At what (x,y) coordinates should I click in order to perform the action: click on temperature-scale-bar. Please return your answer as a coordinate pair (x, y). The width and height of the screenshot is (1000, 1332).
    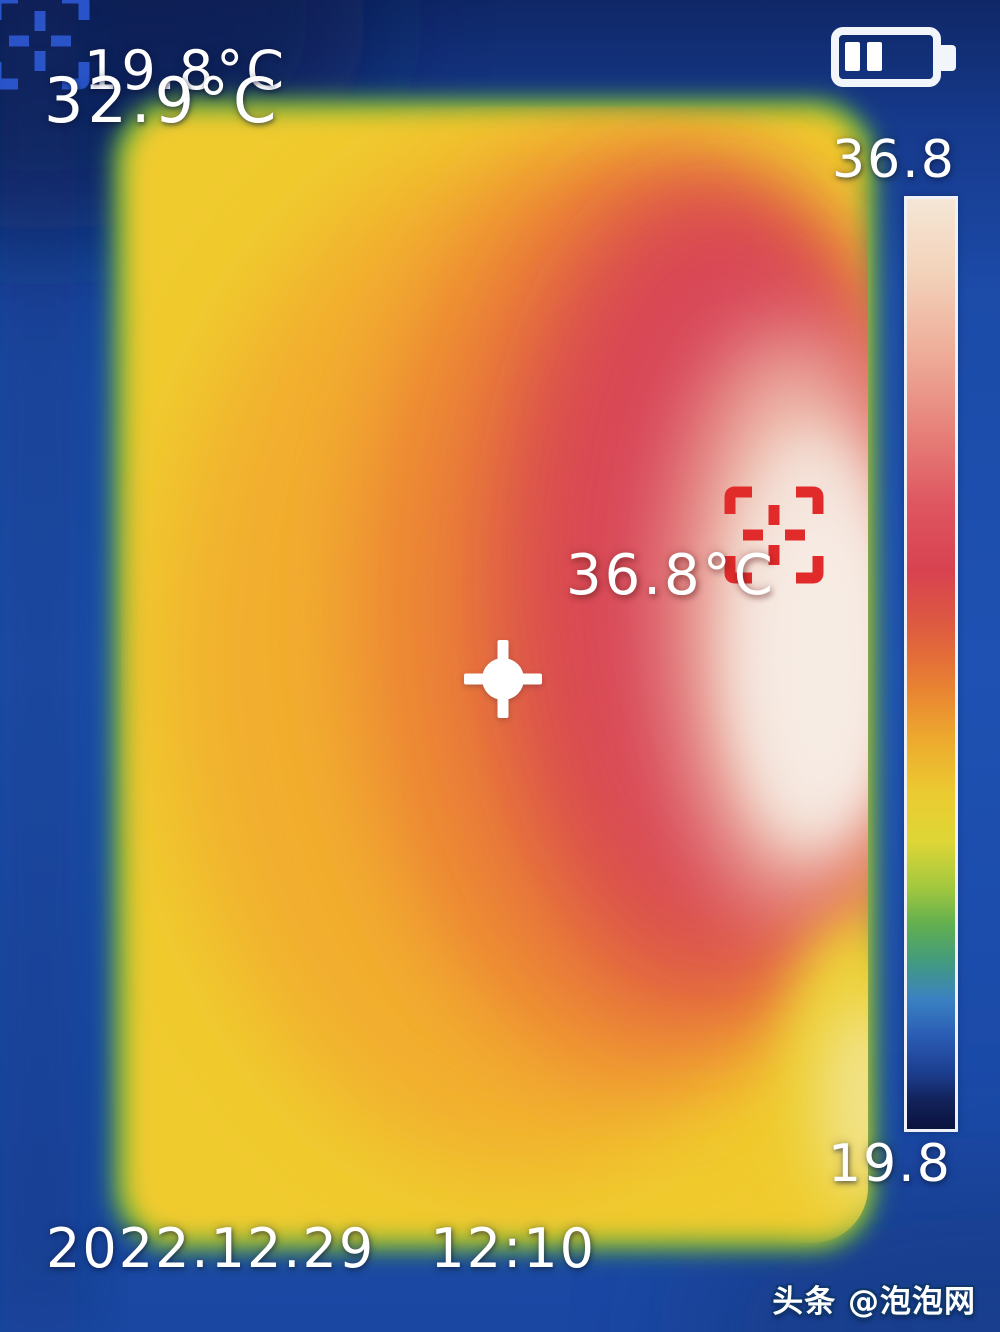
    Looking at the image, I should click on (931, 664).